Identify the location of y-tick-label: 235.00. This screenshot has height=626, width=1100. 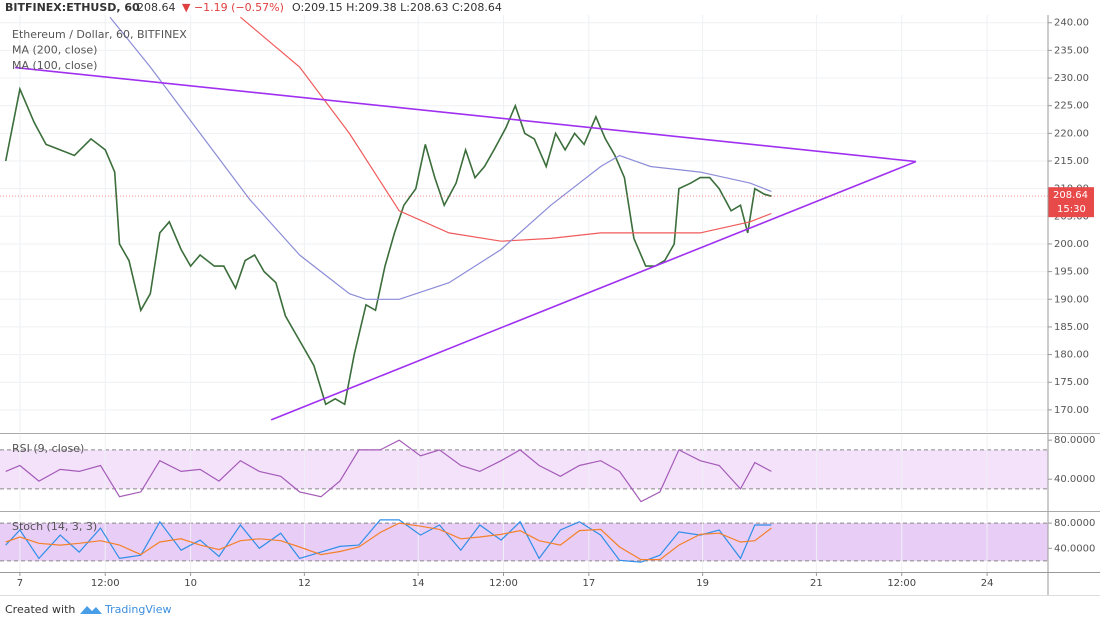
(1071, 50).